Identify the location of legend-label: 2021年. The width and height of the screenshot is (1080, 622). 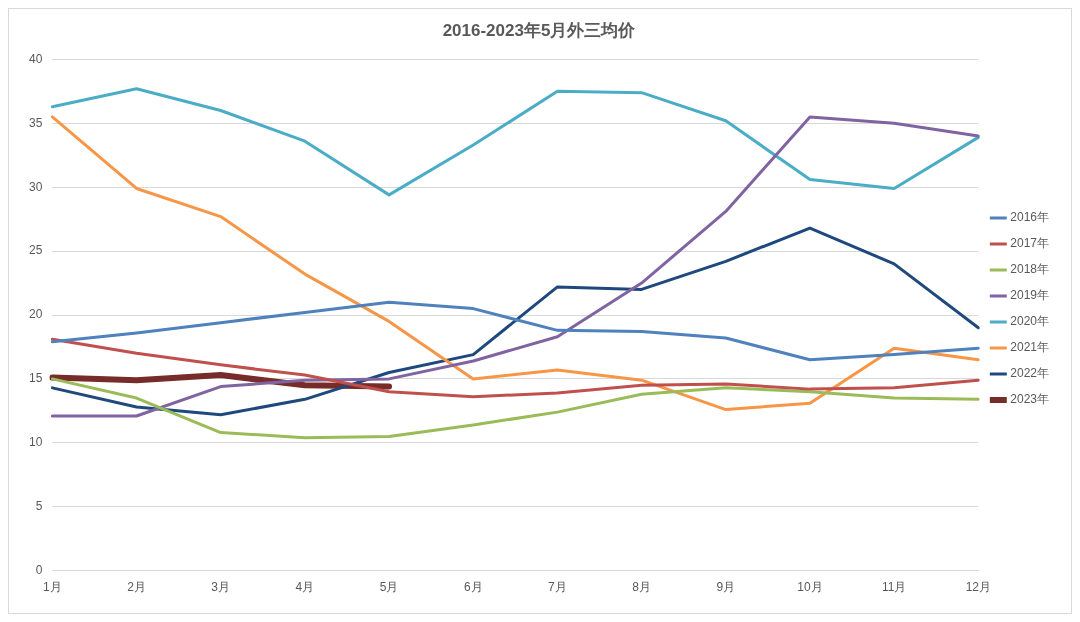
(1030, 347).